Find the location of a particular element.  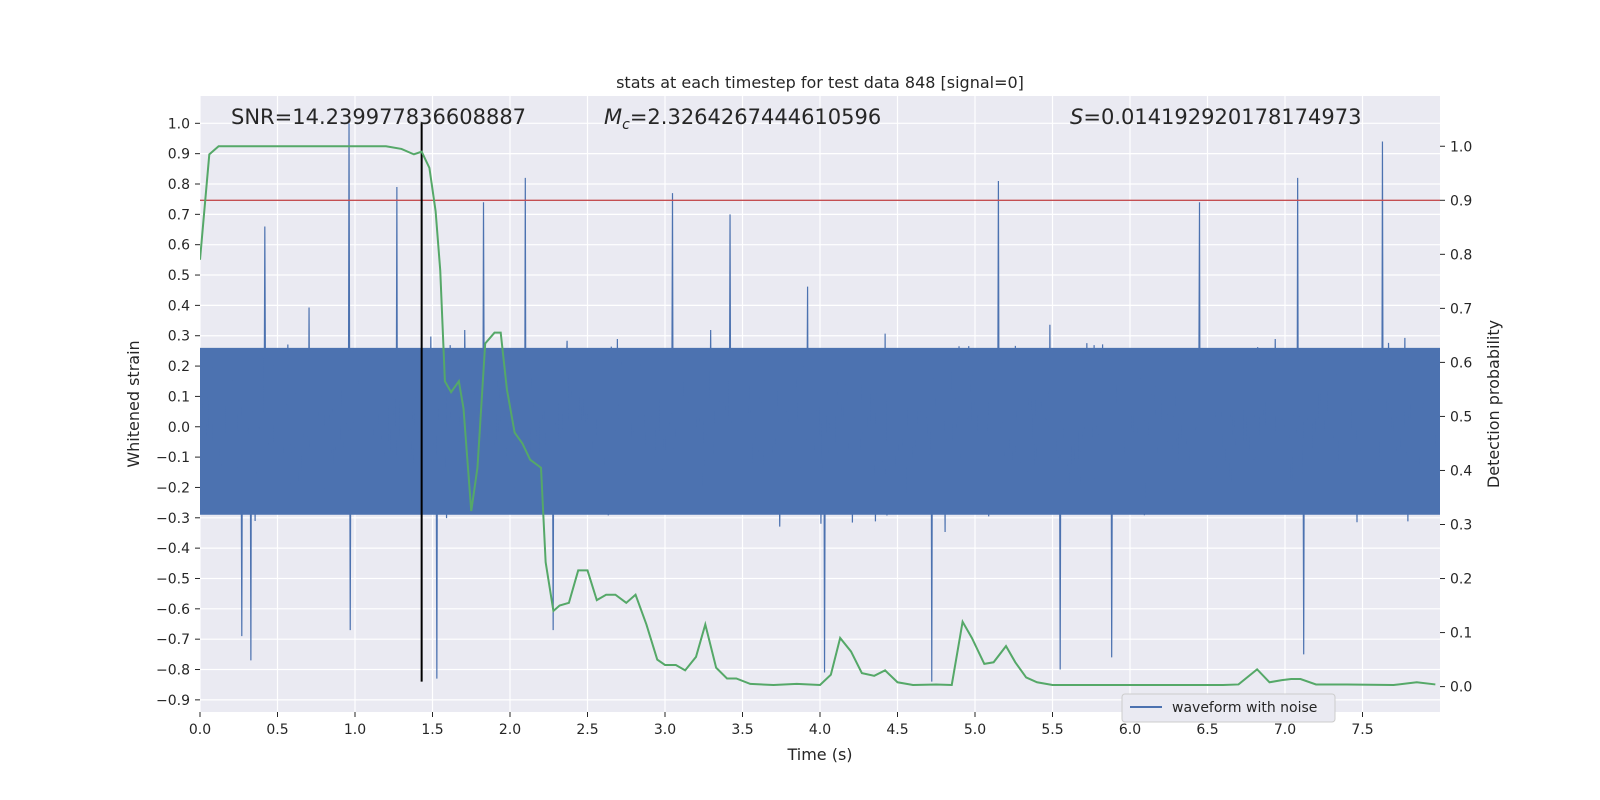

y-tick-label-4: −0.5 is located at coordinates (173, 579).